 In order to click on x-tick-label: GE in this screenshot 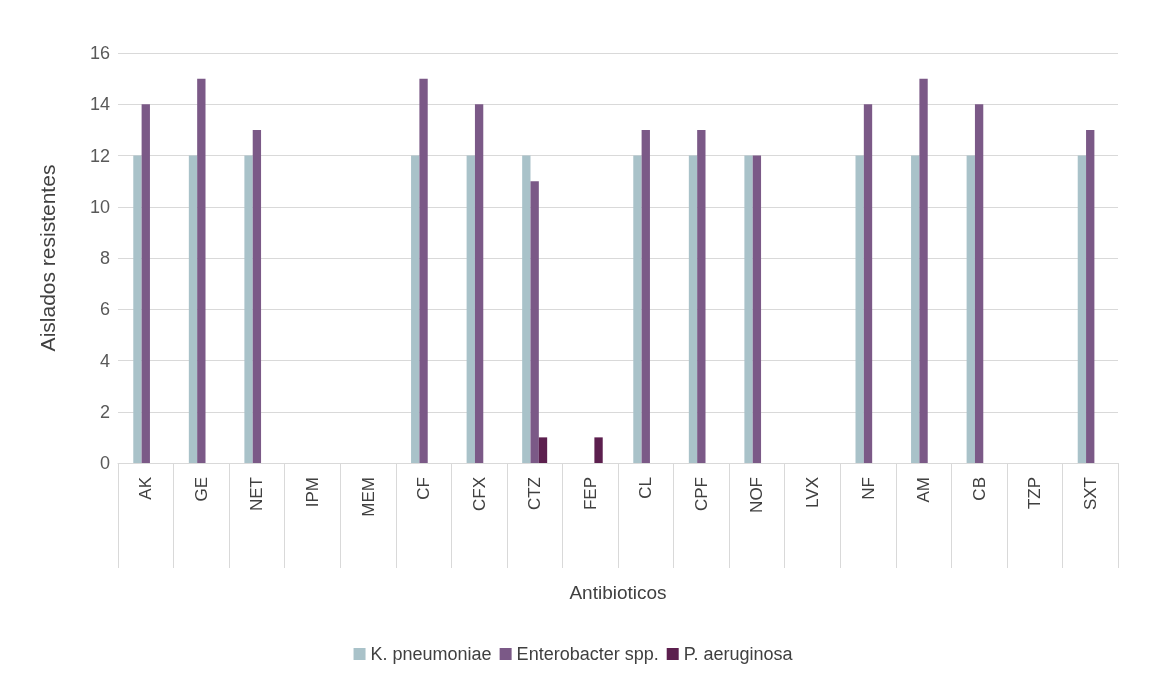, I will do `click(201, 489)`.